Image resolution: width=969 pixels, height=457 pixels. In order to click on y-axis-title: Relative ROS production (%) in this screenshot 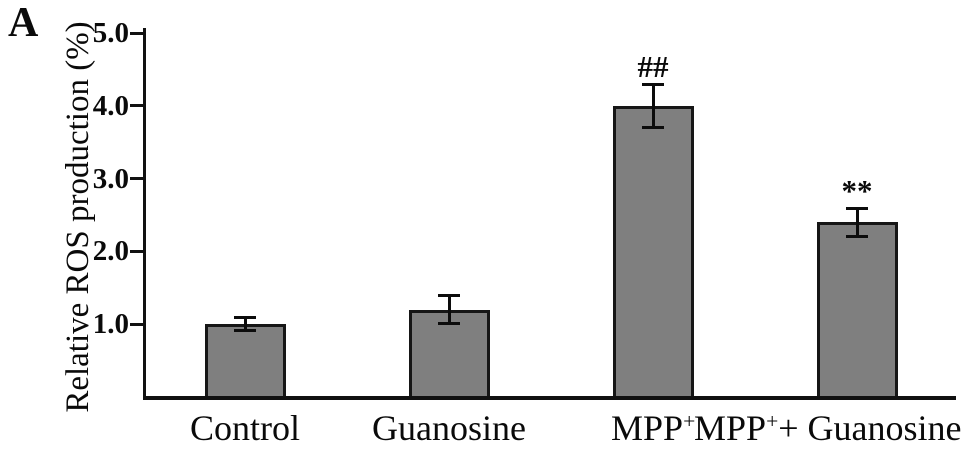, I will do `click(78, 217)`.